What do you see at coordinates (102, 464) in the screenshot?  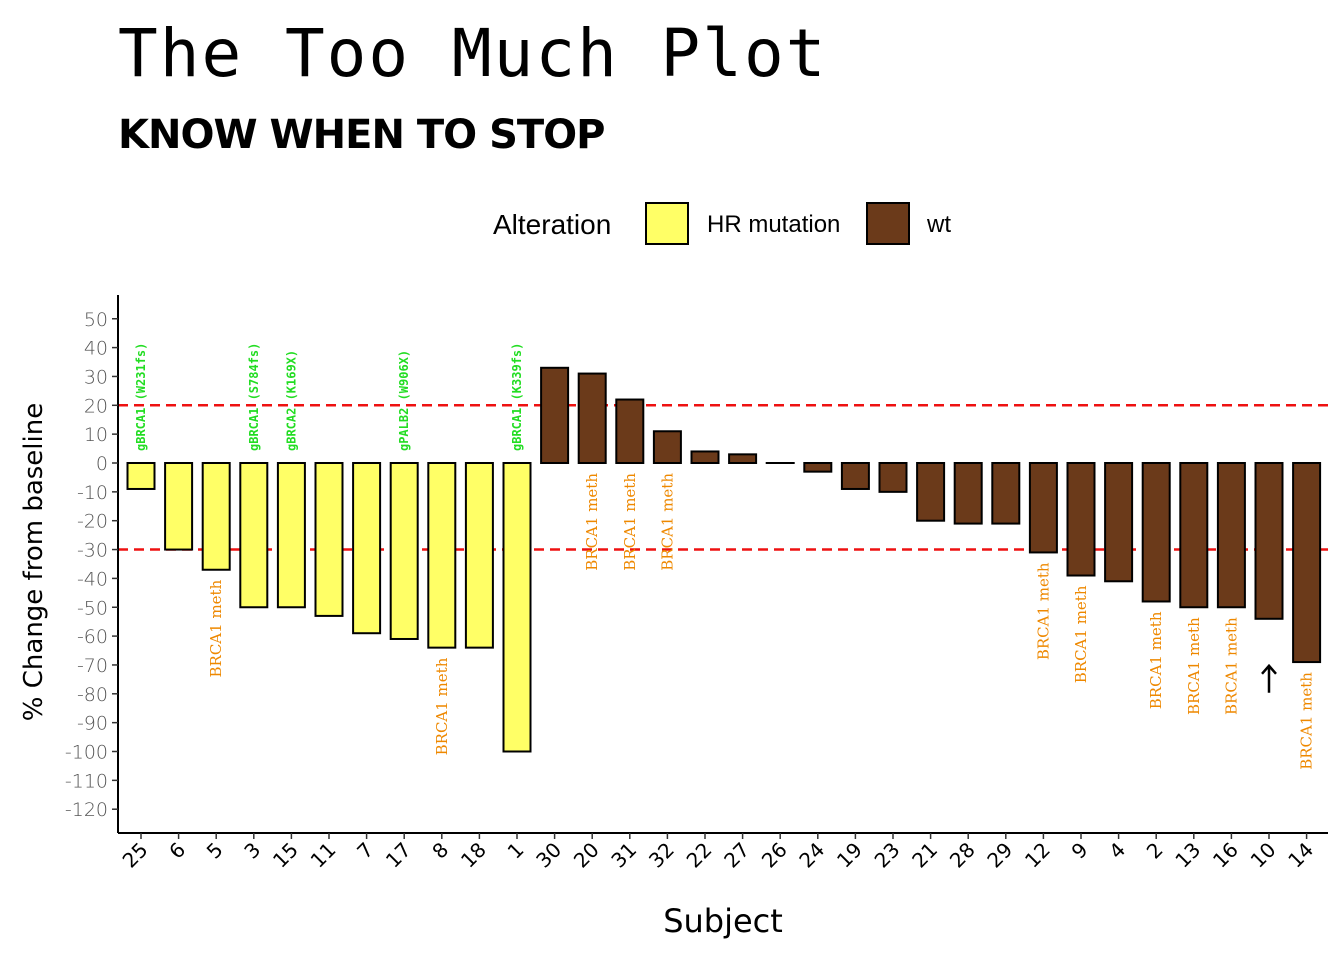 I see `y-tick-label-0: 0` at bounding box center [102, 464].